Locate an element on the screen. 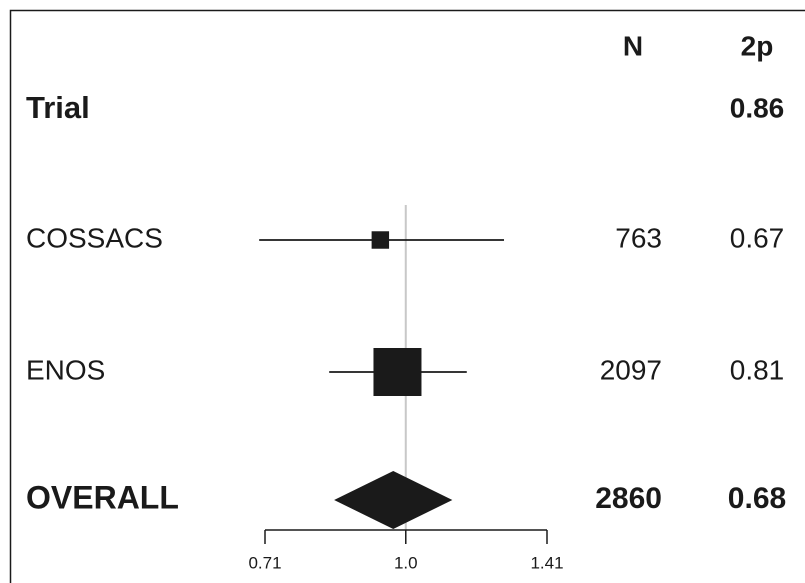 This screenshot has height=583, width=805. n-header: N is located at coordinates (633, 45).